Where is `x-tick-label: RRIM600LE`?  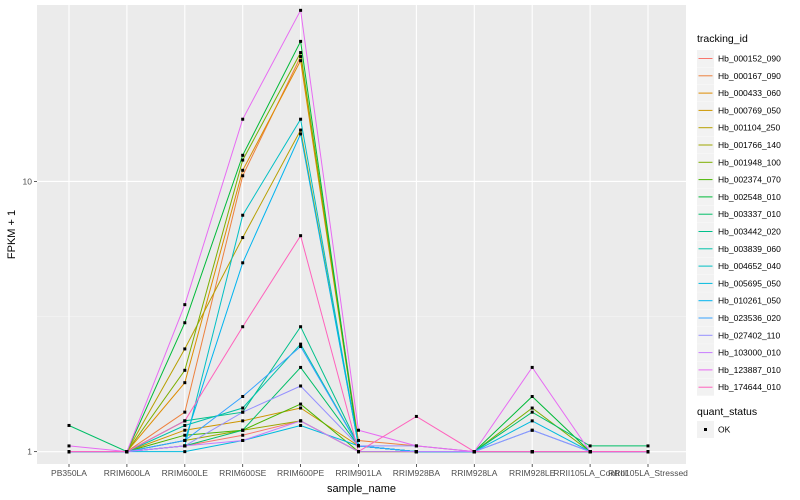
x-tick-label: RRIM600LE is located at coordinates (185, 473).